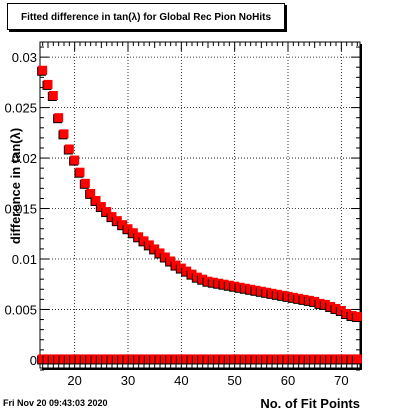 This screenshot has height=412, width=400. Describe the element at coordinates (234, 380) in the screenshot. I see `x-tick-label: 50` at that location.